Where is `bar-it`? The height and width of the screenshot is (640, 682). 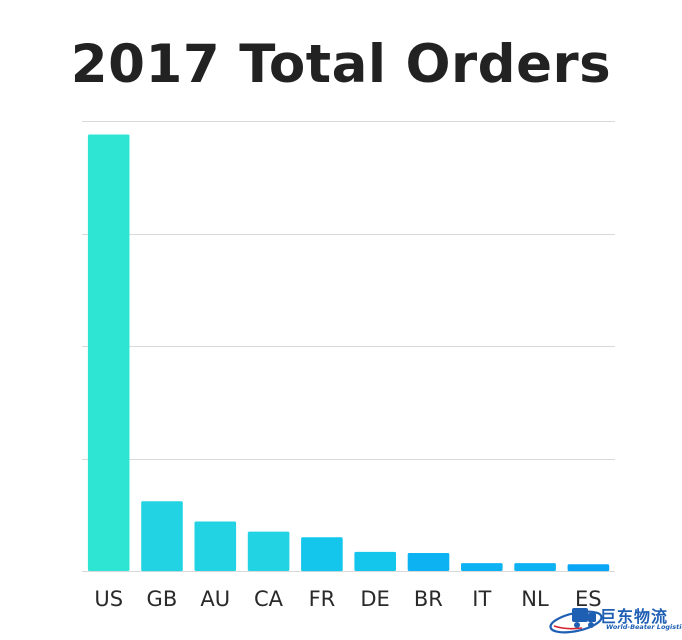
bar-it is located at coordinates (482, 567).